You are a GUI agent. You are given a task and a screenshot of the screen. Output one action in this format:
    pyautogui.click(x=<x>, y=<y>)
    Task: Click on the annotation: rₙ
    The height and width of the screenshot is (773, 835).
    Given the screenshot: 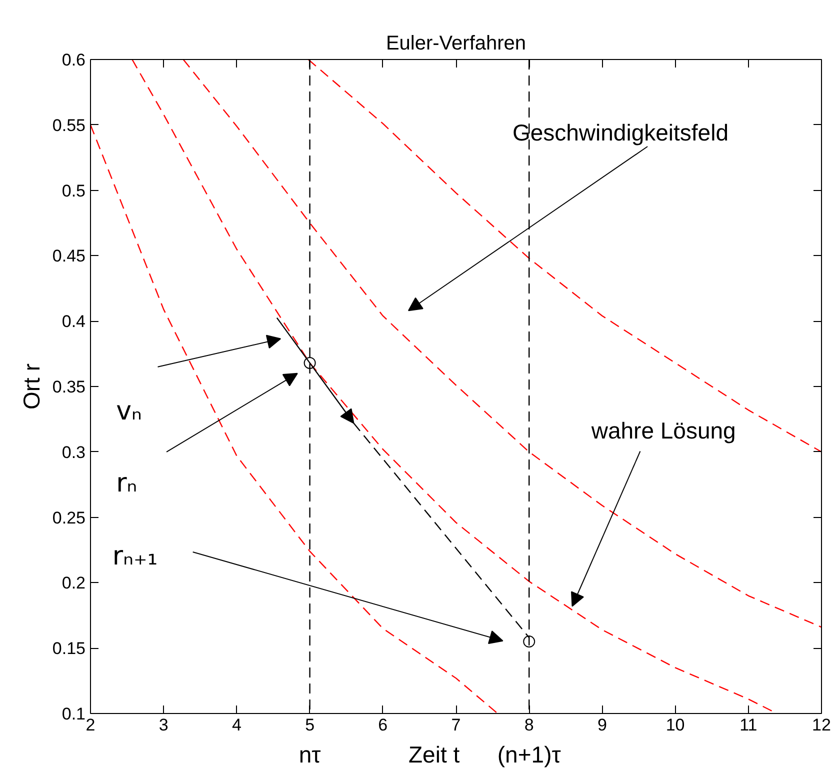 What is the action you would take?
    pyautogui.click(x=127, y=483)
    